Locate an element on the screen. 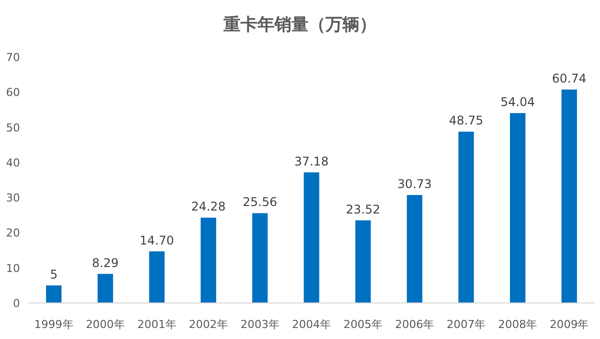  x-tick-label: 2004年 is located at coordinates (311, 324).